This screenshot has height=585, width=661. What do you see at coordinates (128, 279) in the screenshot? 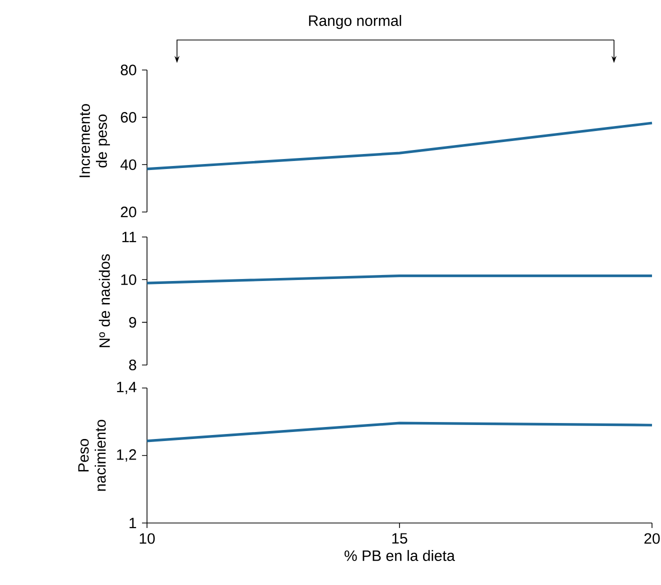
I see `y-tick-label: 10` at bounding box center [128, 279].